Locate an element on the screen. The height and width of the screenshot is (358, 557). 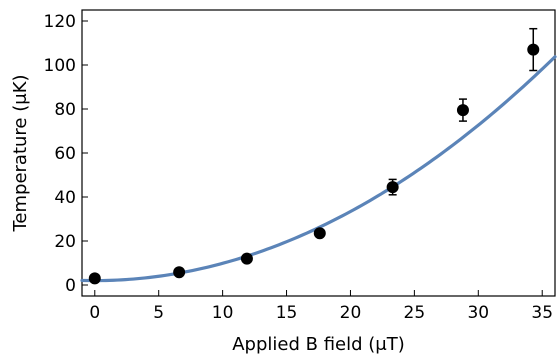
y-tick-label: 40 is located at coordinates (65, 198).